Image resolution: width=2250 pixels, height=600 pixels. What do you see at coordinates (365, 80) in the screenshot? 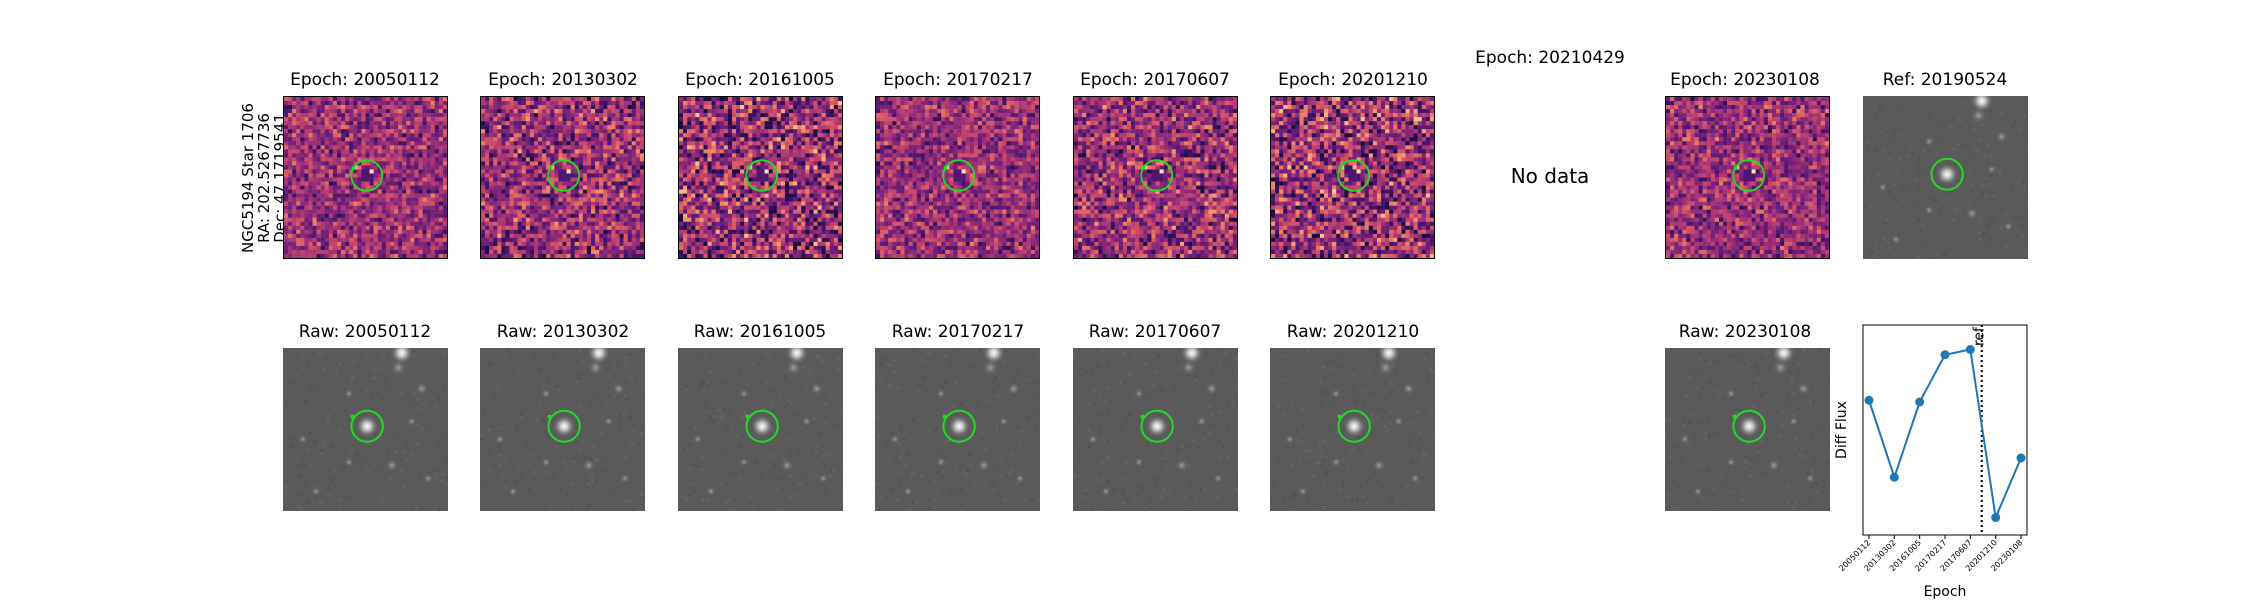
I see `diff-title-0: Epoch: 20050112` at bounding box center [365, 80].